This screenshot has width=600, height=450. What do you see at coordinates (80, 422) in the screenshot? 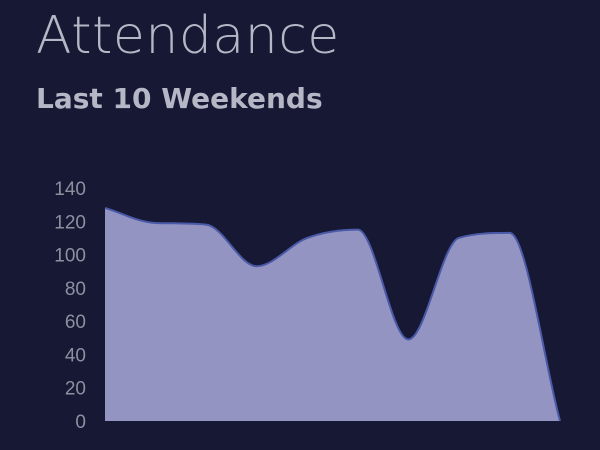
I see `y-tick-label: 0` at bounding box center [80, 422].